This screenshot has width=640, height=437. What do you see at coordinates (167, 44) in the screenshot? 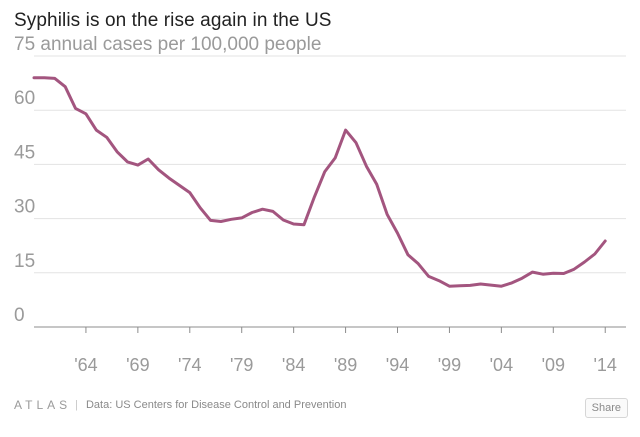
I see `y-axis-label: 75 annual cases per 100,000 people` at bounding box center [167, 44].